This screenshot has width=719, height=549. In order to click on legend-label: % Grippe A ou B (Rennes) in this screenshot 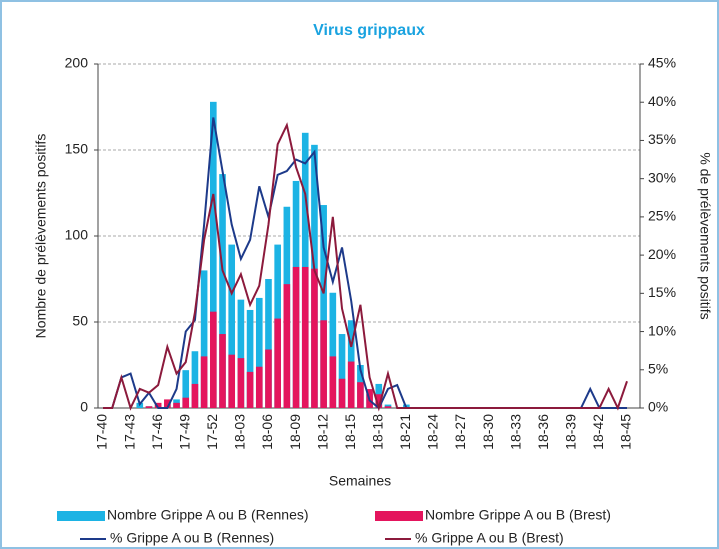, I will do `click(192, 538)`.